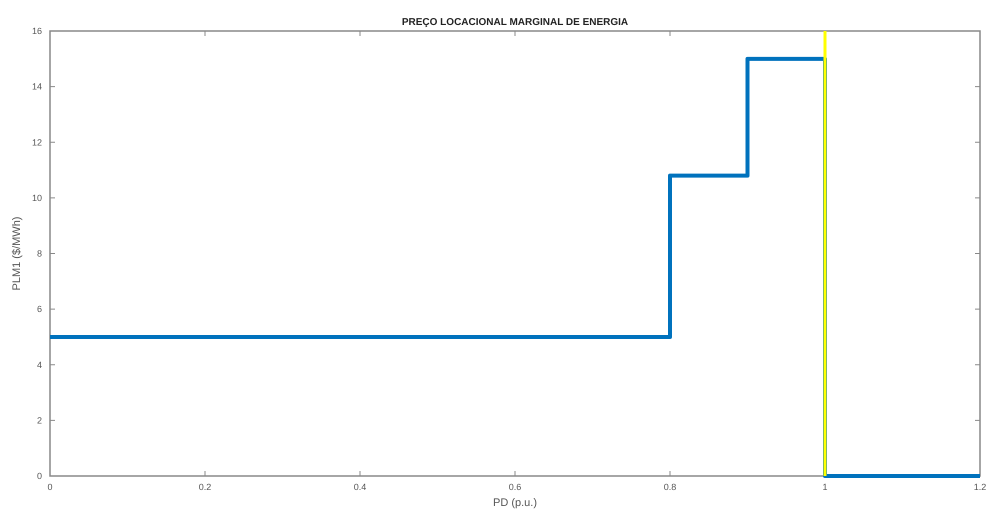 Image resolution: width=994 pixels, height=516 pixels. Describe the element at coordinates (670, 487) in the screenshot. I see `x-tick-label: 0.8` at that location.